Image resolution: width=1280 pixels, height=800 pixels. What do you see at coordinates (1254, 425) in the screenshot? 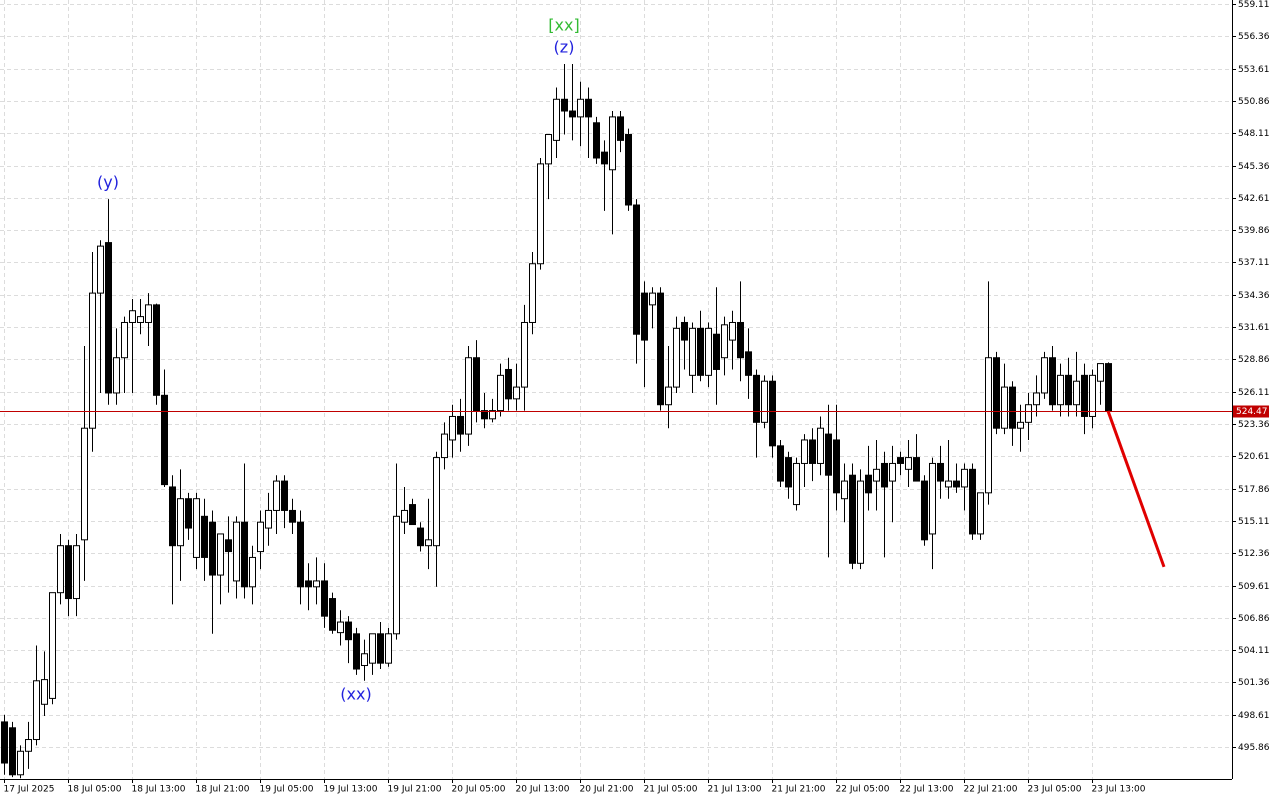
I see `y-tick-label: 523.36` at bounding box center [1254, 425].